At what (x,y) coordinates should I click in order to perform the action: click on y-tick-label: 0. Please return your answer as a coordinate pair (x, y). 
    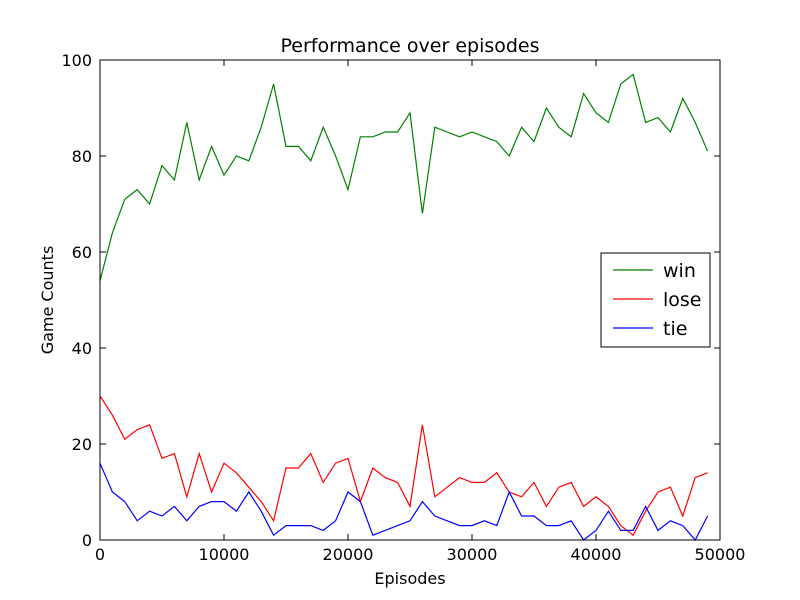
    Looking at the image, I should click on (87, 540).